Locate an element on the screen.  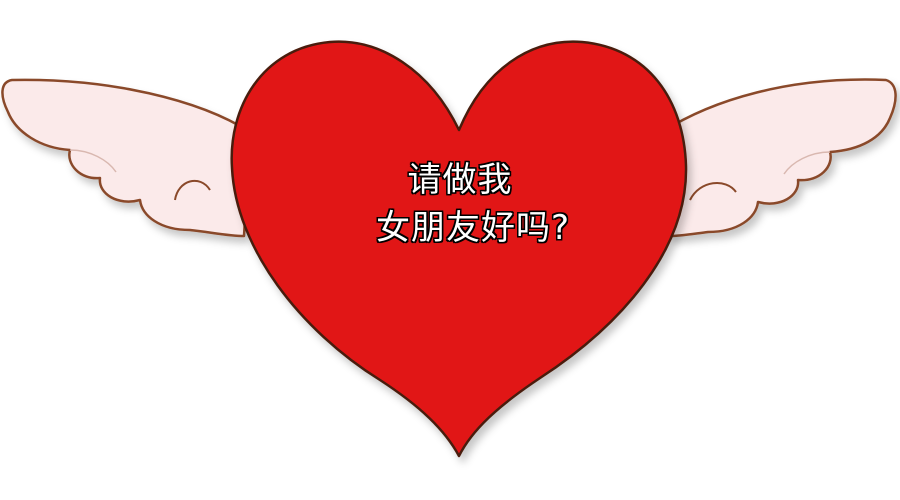
left-wing-icon is located at coordinates (126, 158).